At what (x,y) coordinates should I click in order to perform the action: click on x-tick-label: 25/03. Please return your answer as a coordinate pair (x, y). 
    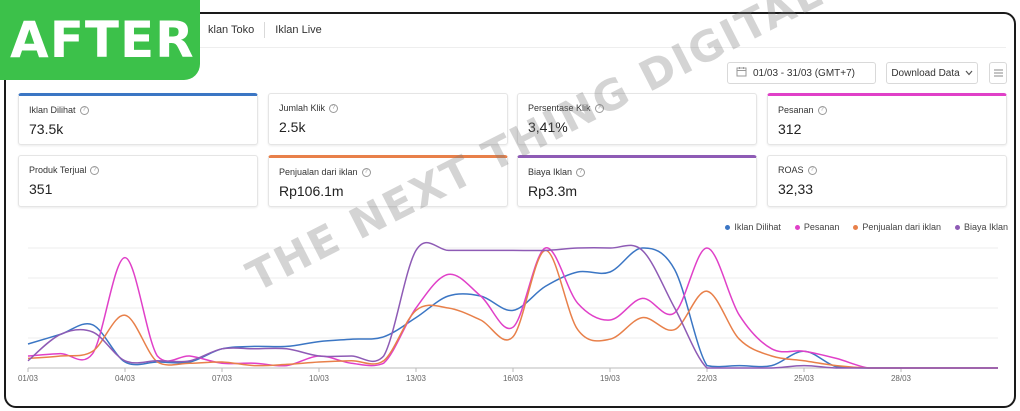
    Looking at the image, I should click on (804, 378).